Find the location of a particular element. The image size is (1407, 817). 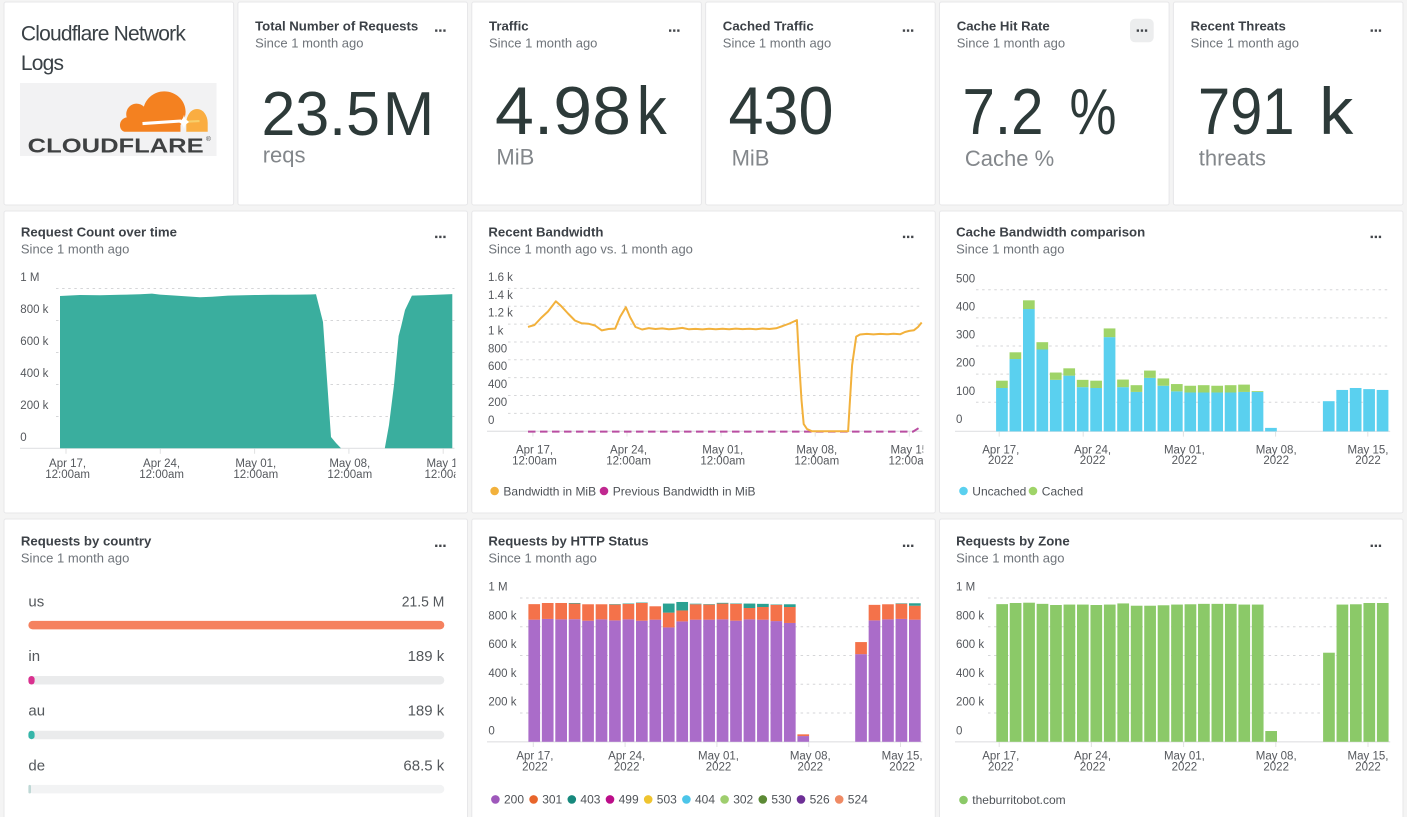

svg-text: Previous Bandwidth in MiB is located at coordinates (684, 491).